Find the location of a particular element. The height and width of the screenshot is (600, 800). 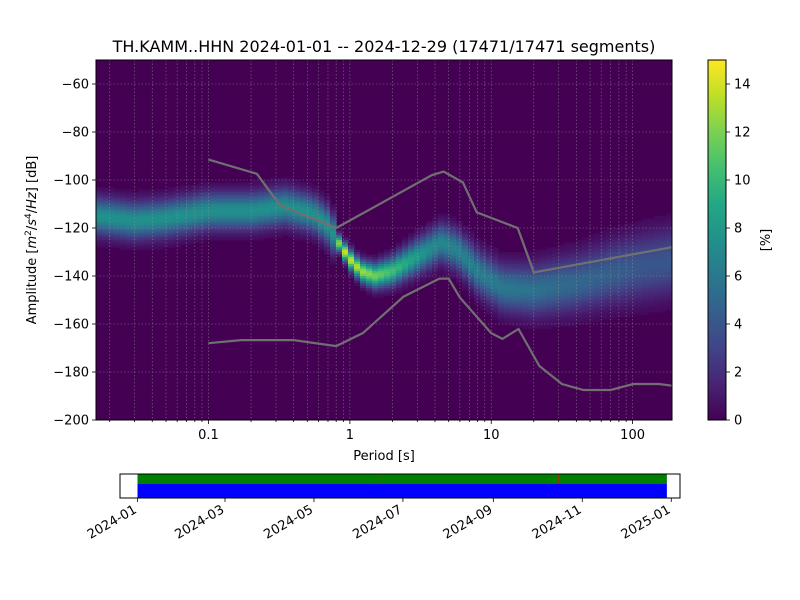

y-tick-label: −160 is located at coordinates (71, 325).